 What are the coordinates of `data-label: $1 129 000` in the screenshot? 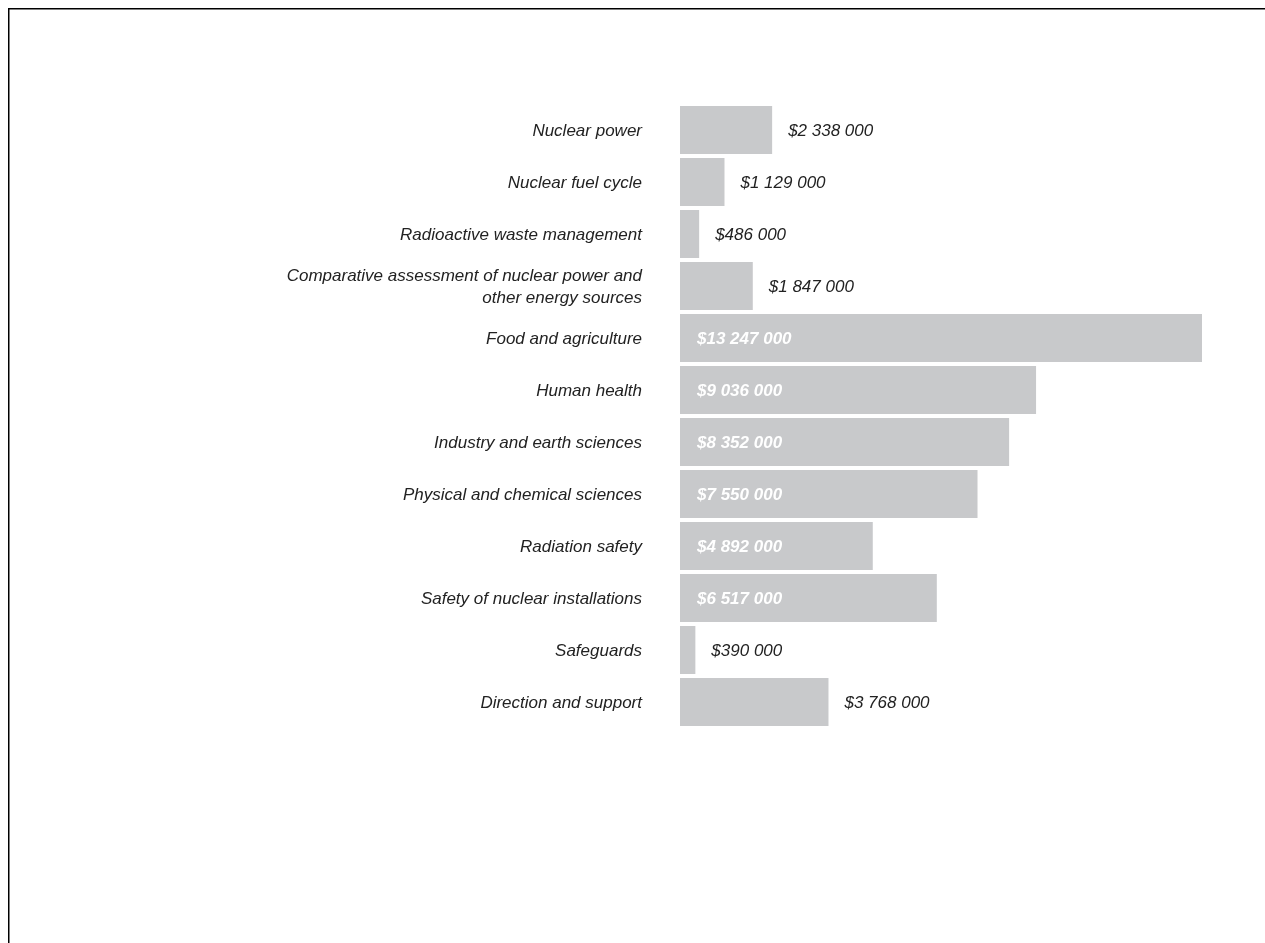 It's located at (783, 182).